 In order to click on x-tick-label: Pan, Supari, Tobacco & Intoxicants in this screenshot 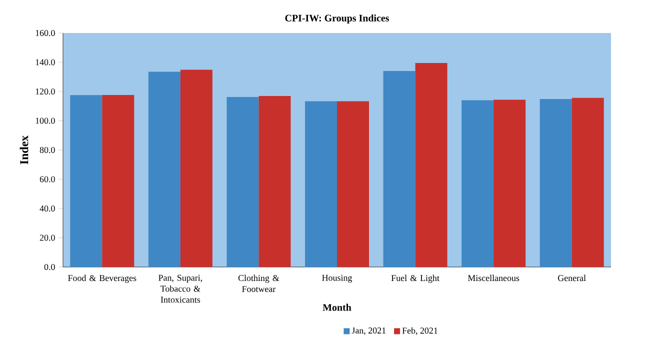, I will do `click(180, 288)`.